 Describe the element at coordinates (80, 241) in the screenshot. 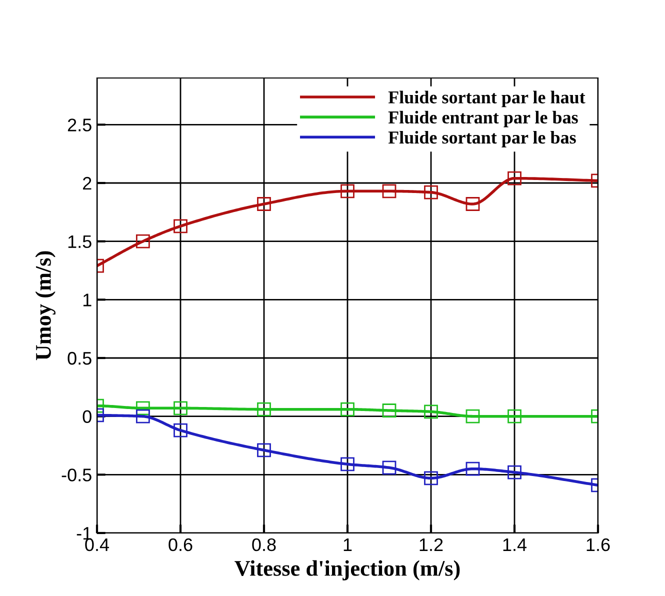

I see `y-tick-label: 1.5` at that location.